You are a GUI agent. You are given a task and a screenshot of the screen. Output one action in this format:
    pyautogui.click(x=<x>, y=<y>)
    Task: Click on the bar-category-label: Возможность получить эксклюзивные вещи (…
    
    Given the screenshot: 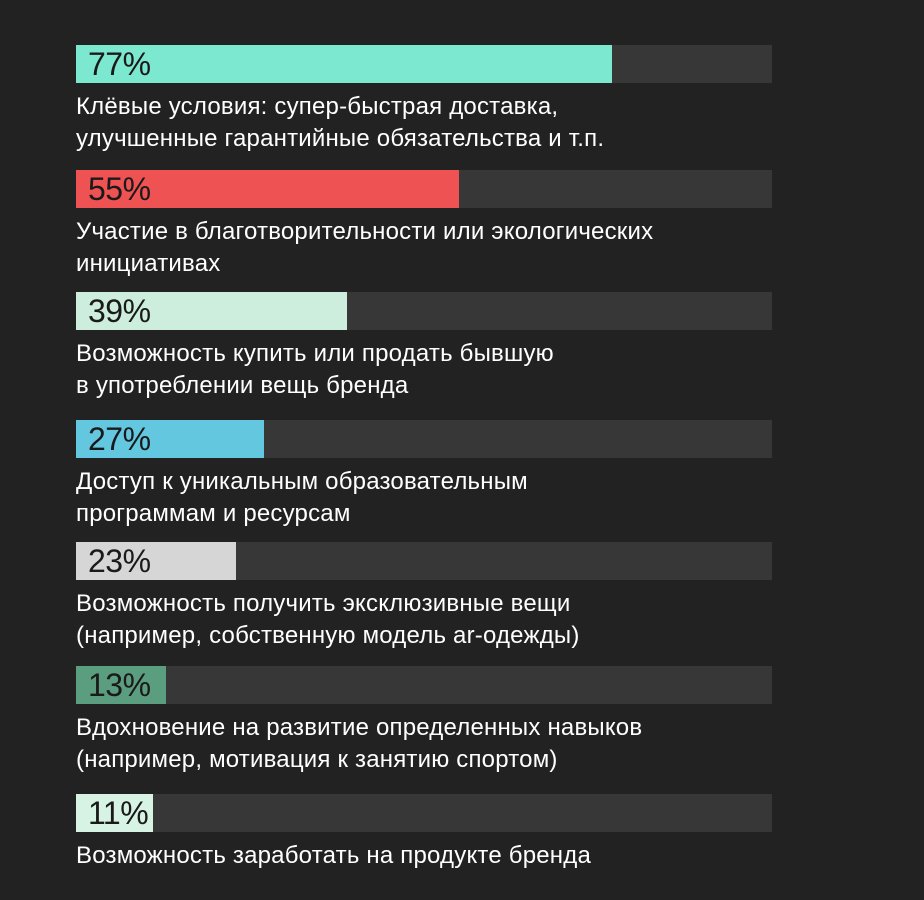 What is the action you would take?
    pyautogui.click(x=328, y=619)
    